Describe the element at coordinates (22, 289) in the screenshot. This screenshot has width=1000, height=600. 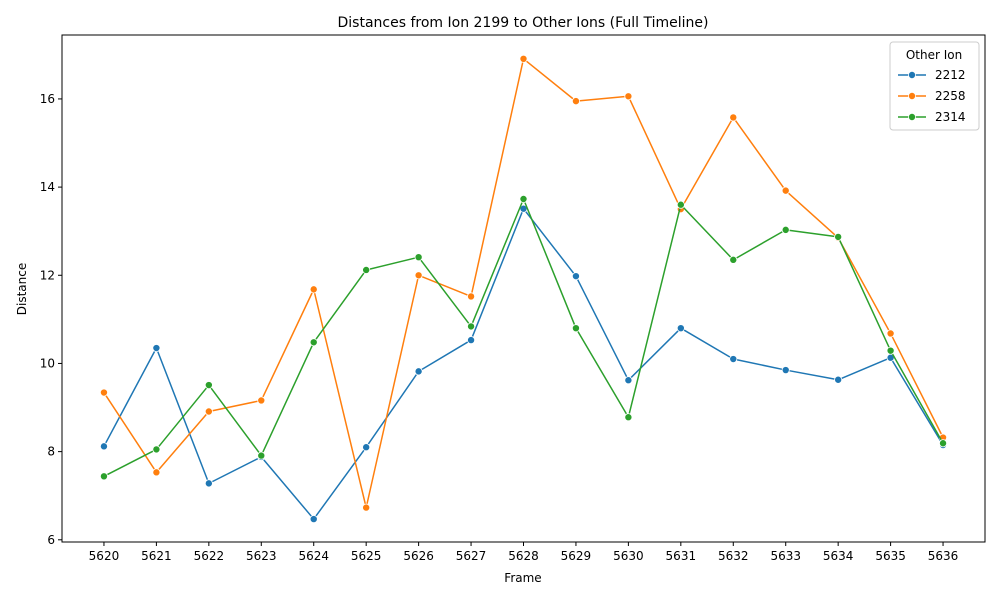
I see `y-axis-label: Distance` at that location.